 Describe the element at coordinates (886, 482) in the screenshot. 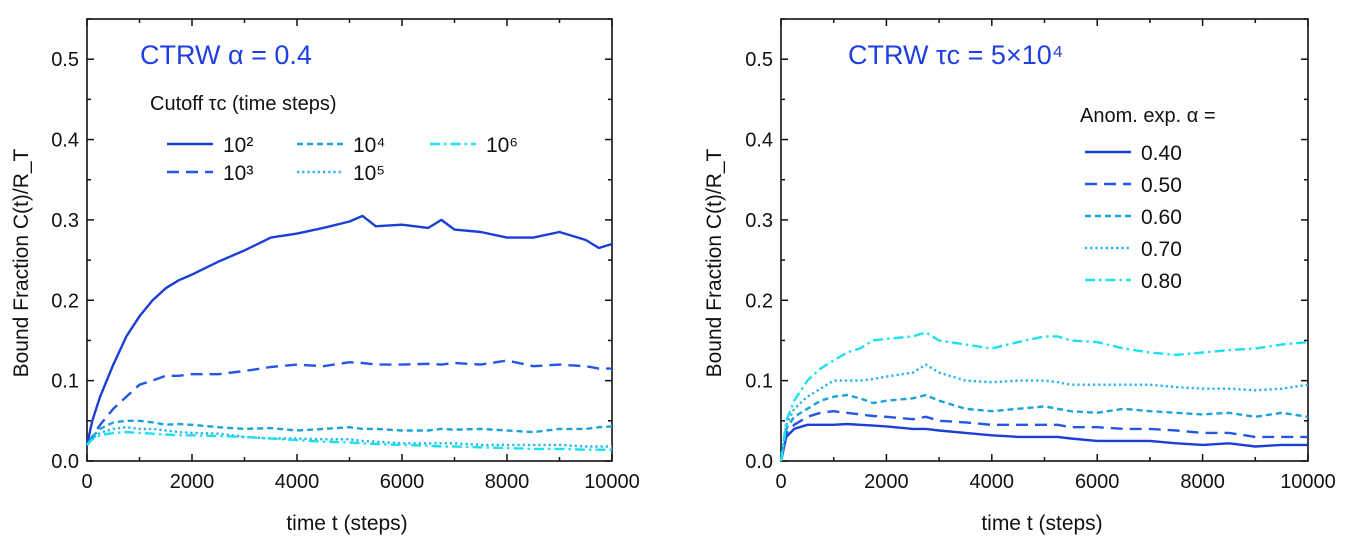

I see `x-tick-label-right: 2000` at that location.